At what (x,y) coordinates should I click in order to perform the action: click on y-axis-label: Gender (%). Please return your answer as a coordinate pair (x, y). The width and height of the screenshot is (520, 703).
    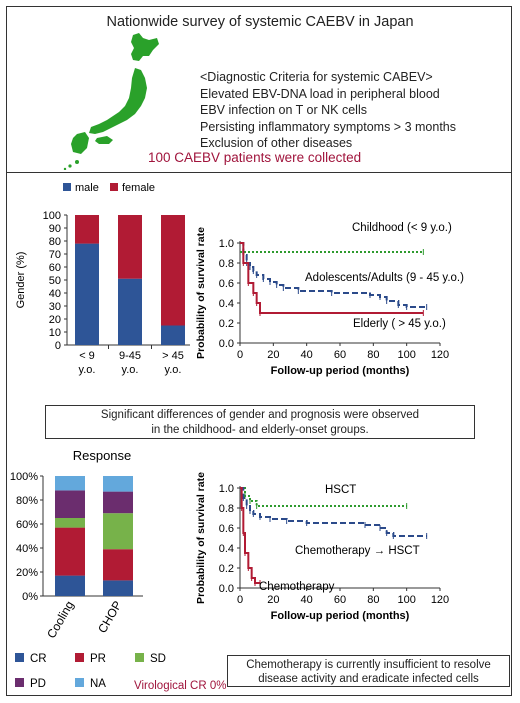
    Looking at the image, I should click on (21, 280).